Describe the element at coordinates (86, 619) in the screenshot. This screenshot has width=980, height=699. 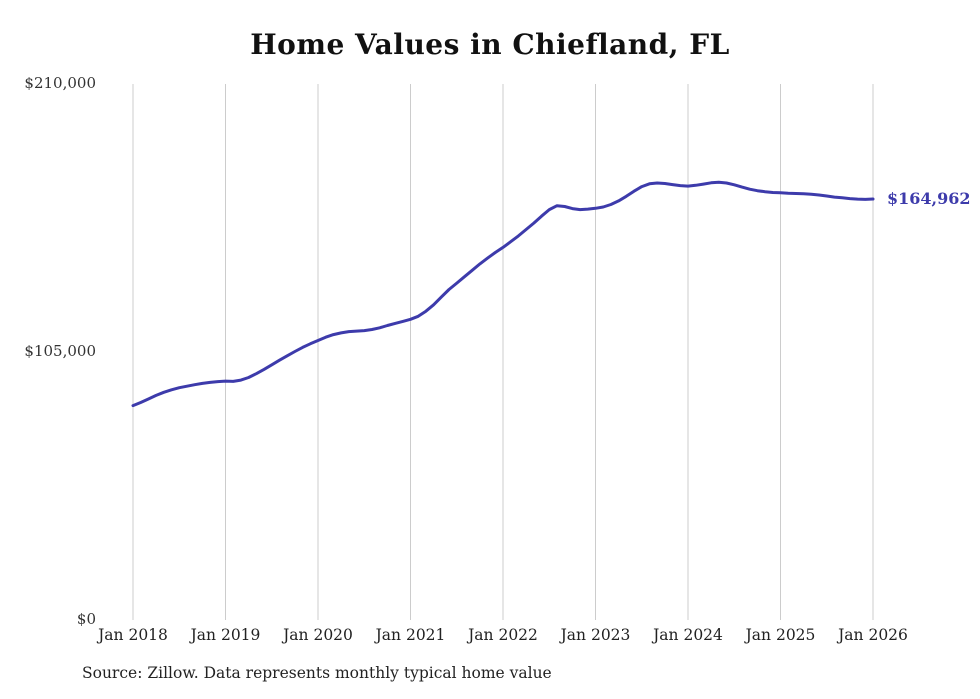
I see `y-tick-label: $0` at that location.